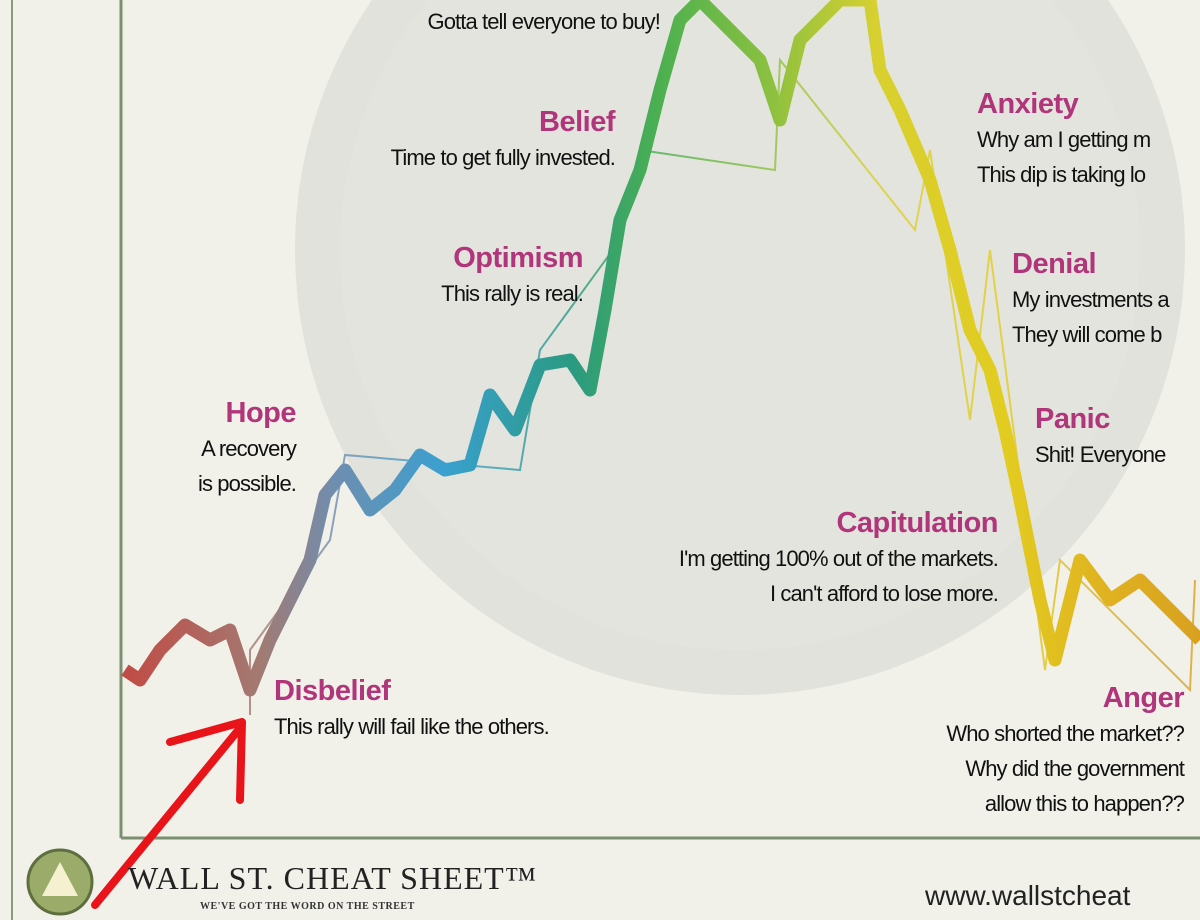 The height and width of the screenshot is (920, 1200). What do you see at coordinates (1072, 419) in the screenshot?
I see `stage-title: Panic` at bounding box center [1072, 419].